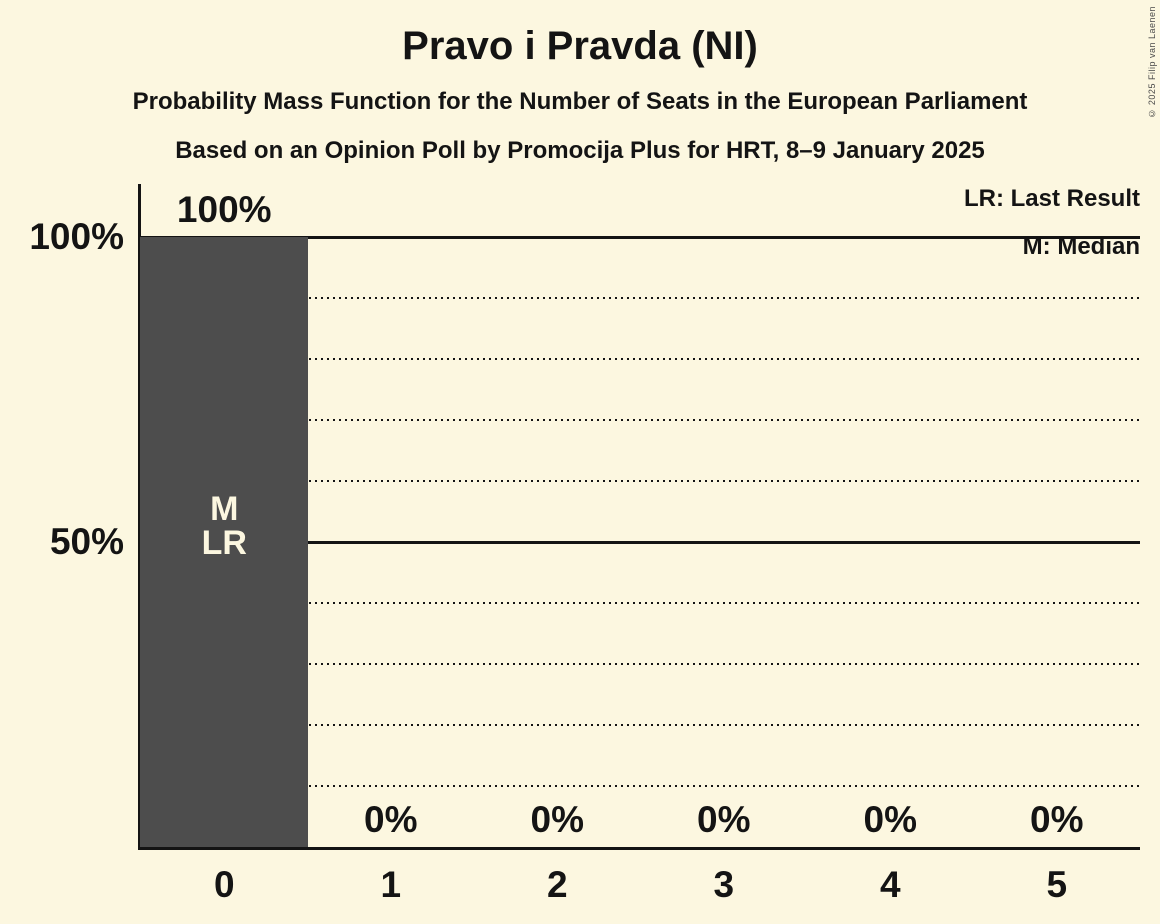 Image resolution: width=1160 pixels, height=924 pixels. Describe the element at coordinates (224, 526) in the screenshot. I see `bar-annotation-median-lastresult: M LR` at that location.